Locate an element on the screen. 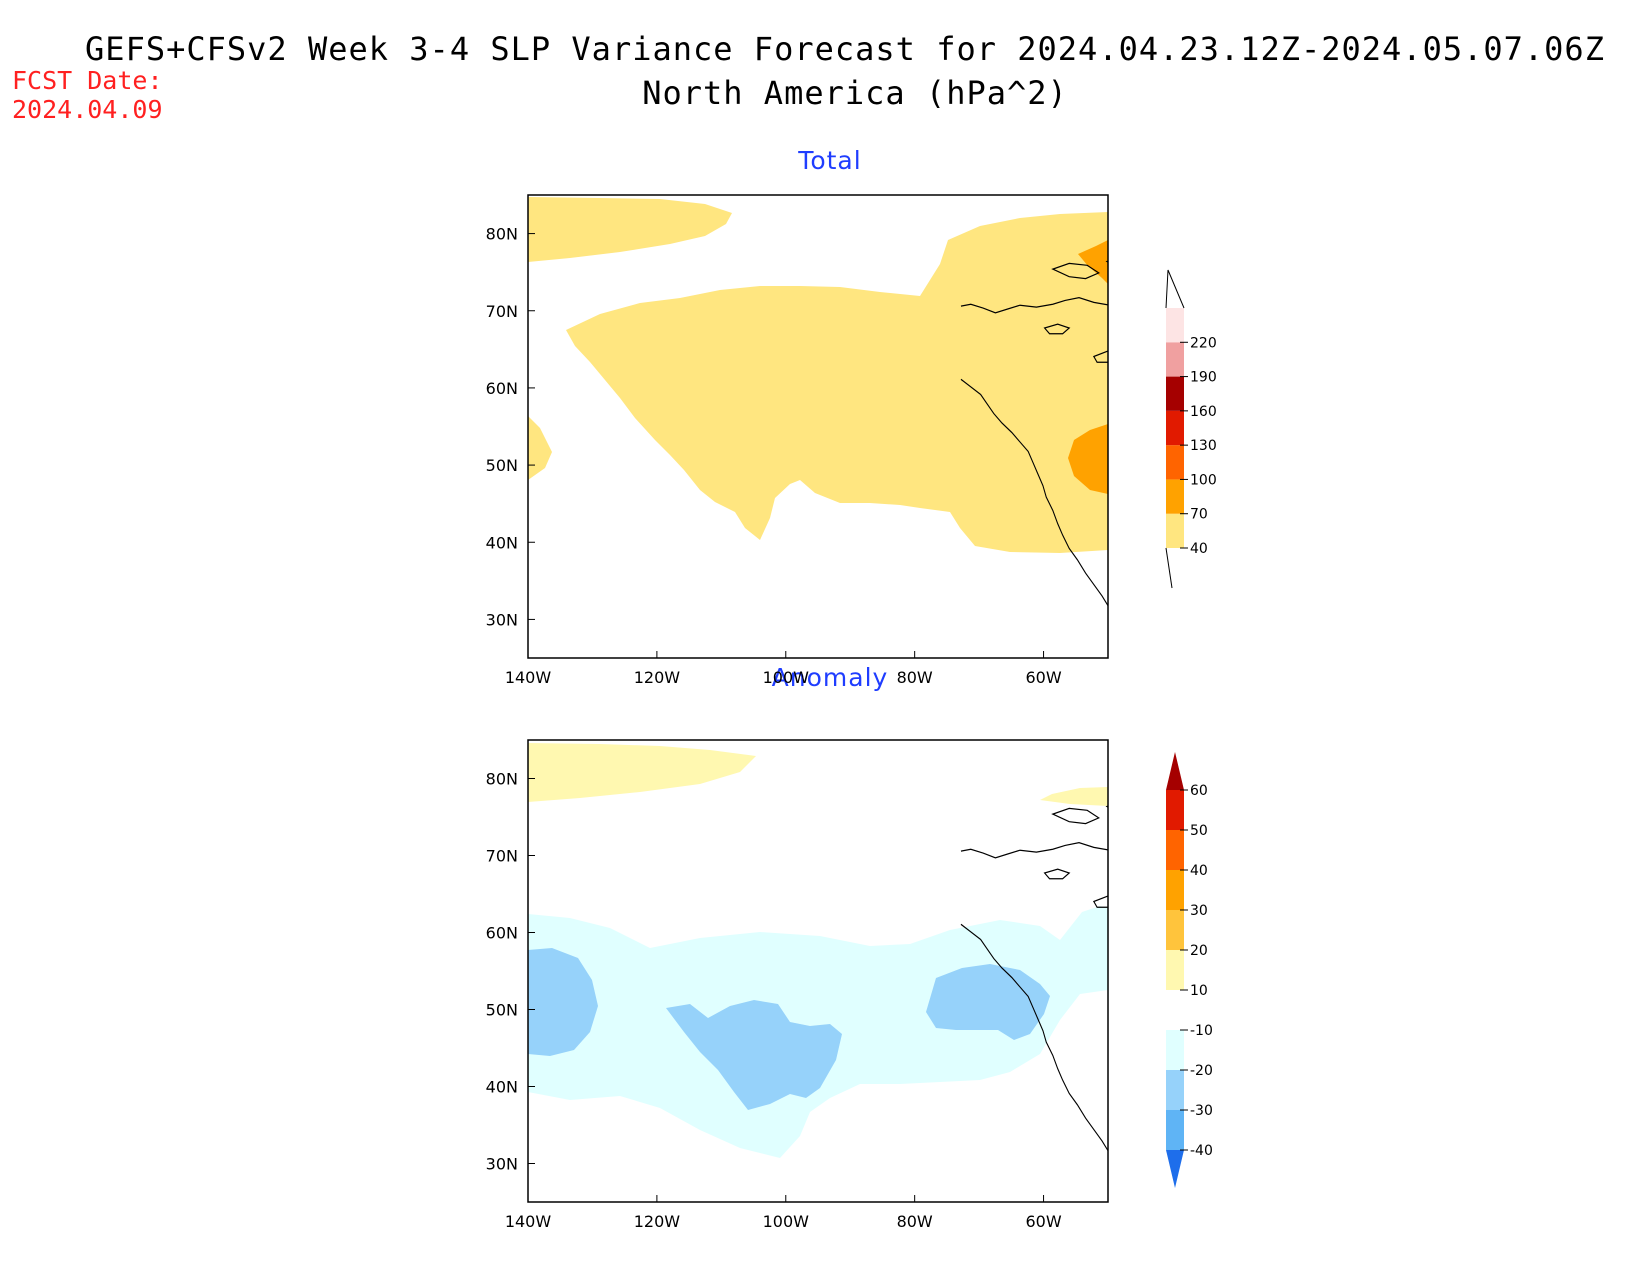  total-shade-40-pacific is located at coordinates (540, 448).